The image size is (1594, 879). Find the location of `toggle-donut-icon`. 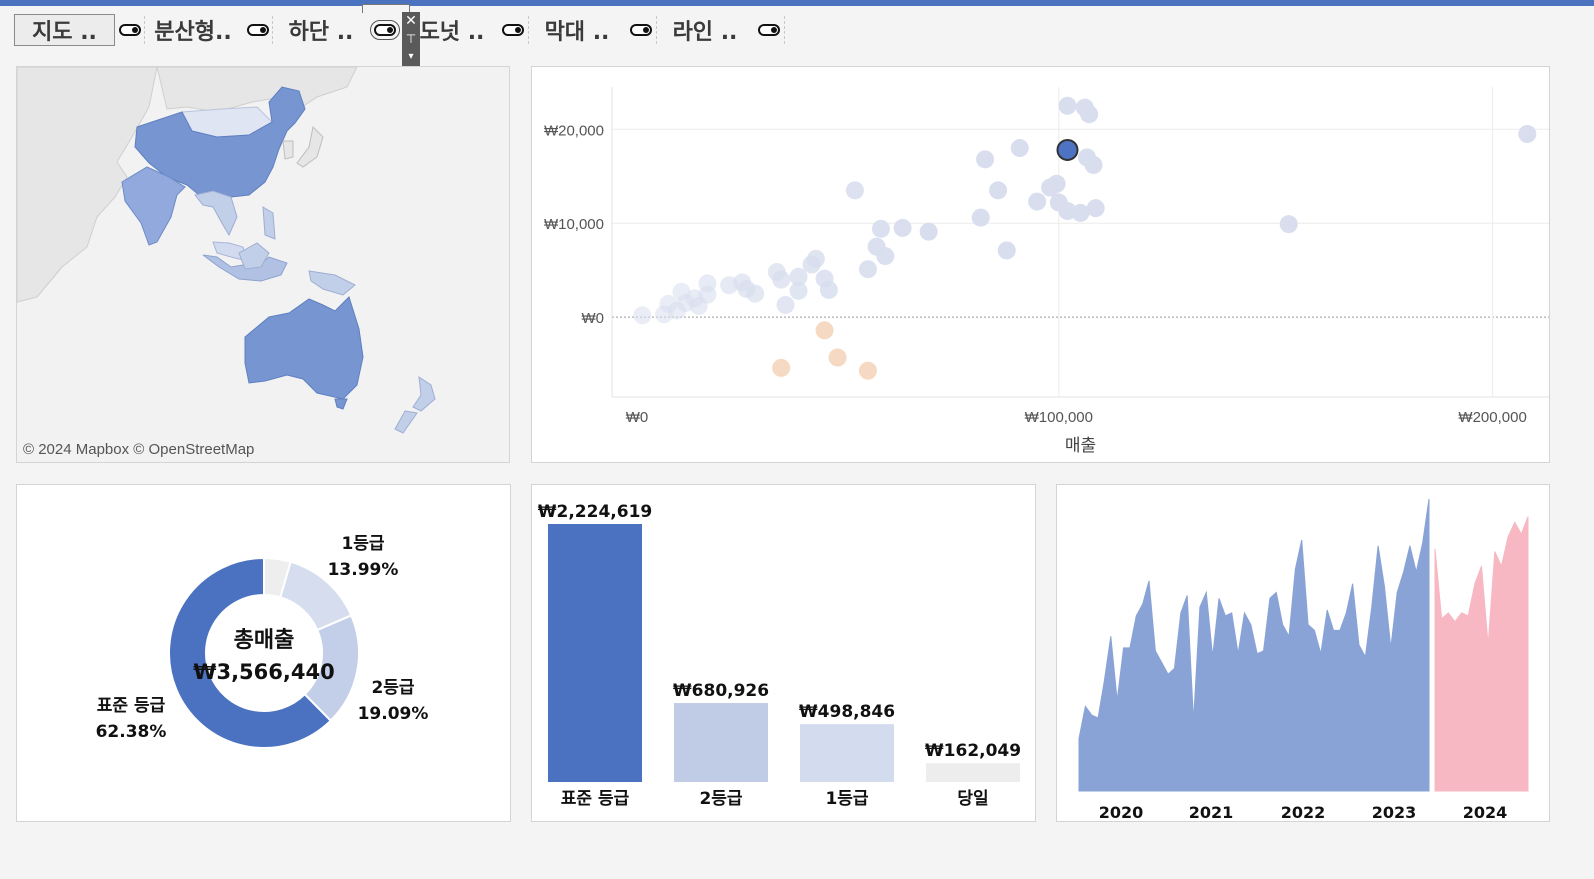

toggle-donut-icon is located at coordinates (513, 30).